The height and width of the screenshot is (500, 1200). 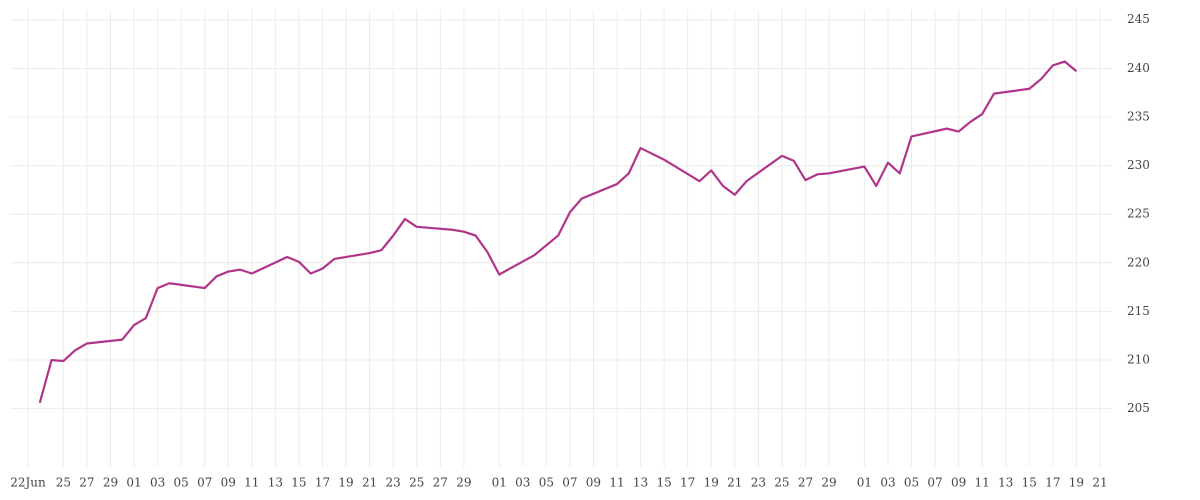 I want to click on y-tick-label: 210, so click(x=1138, y=360).